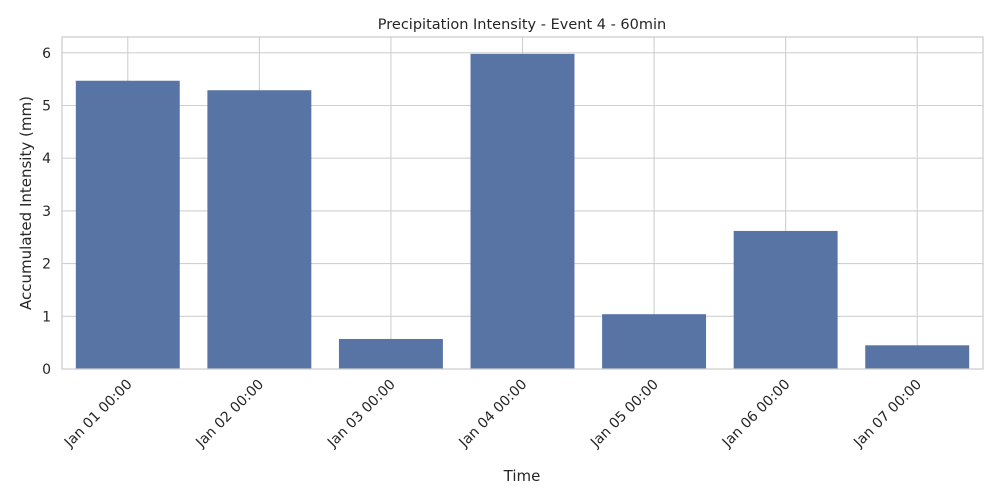  I want to click on x-tick-label: Jan 01 00:00, so click(98, 414).